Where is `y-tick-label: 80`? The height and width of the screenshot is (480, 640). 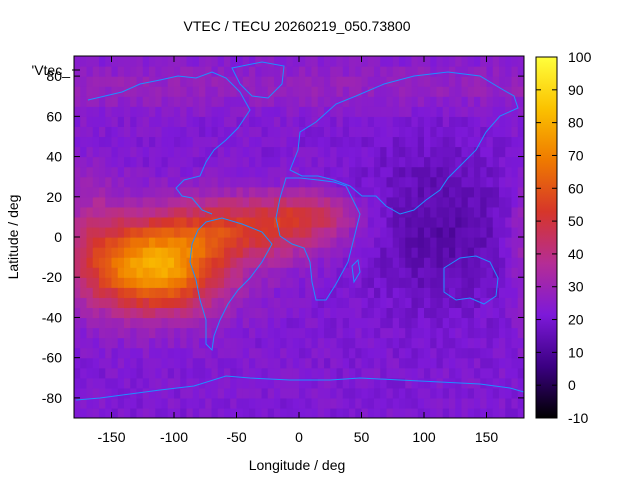
y-tick-label: 80 is located at coordinates (54, 76).